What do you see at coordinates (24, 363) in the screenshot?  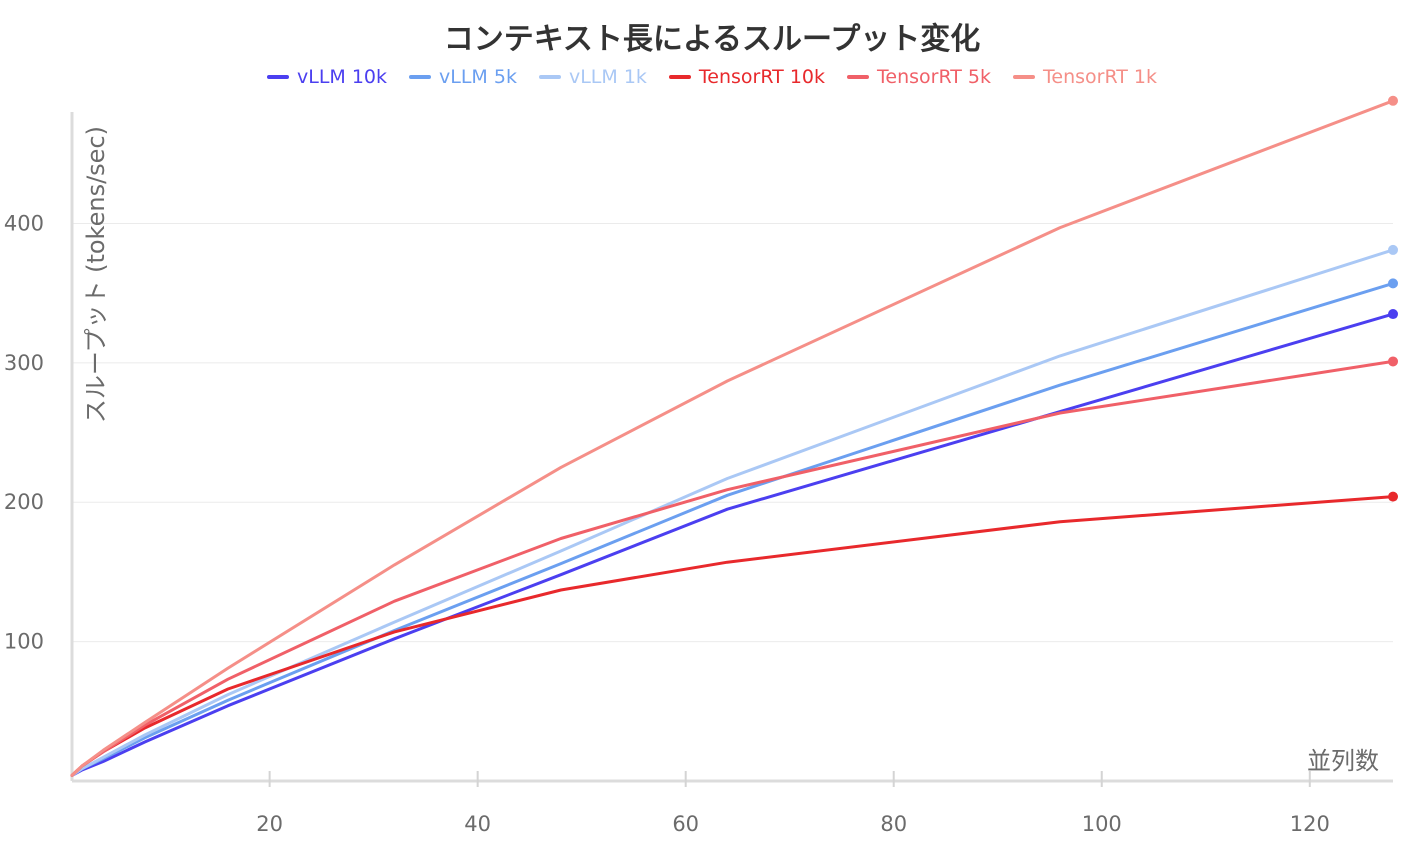 I see `y-tick-label: 300` at bounding box center [24, 363].